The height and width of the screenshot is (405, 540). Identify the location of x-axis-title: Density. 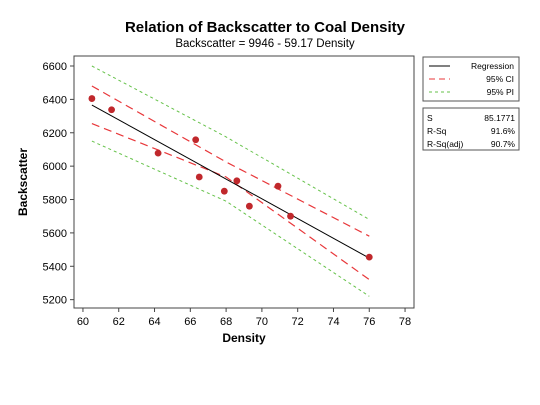
(244, 338).